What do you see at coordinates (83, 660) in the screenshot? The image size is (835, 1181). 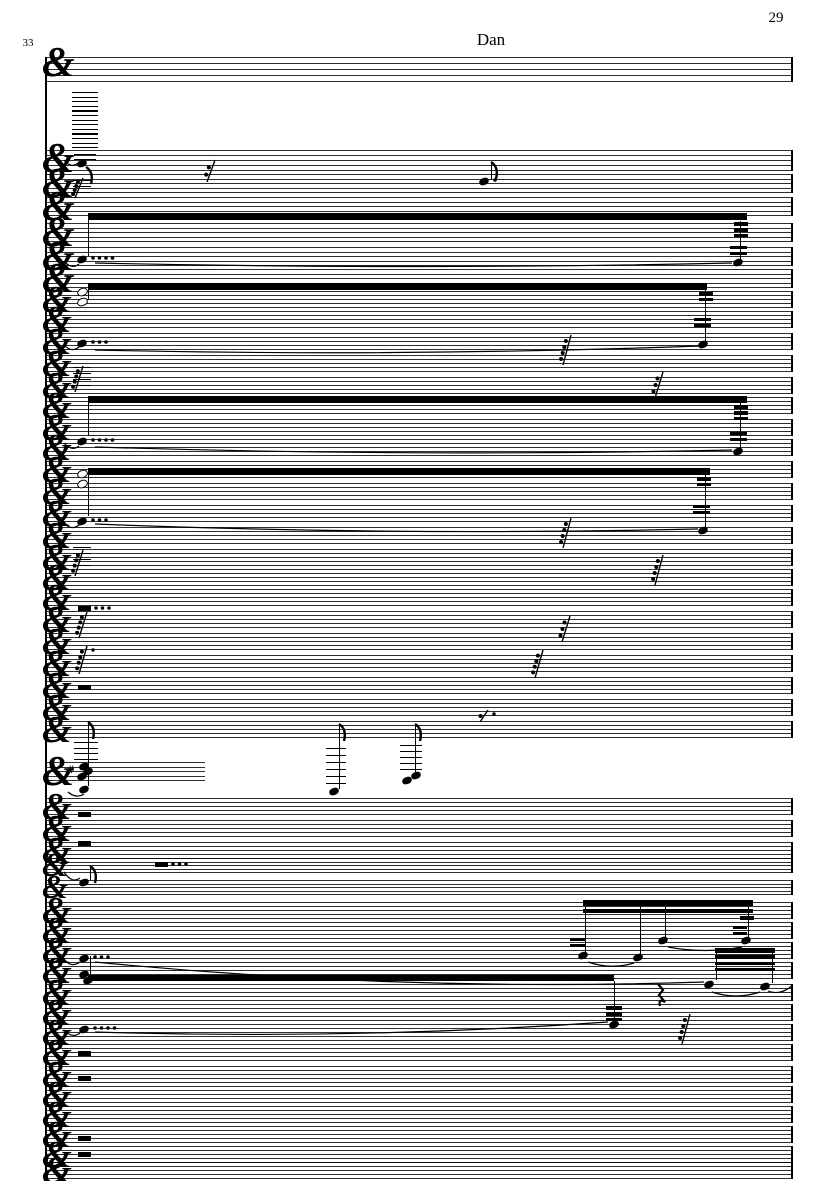 I see `rest` at bounding box center [83, 660].